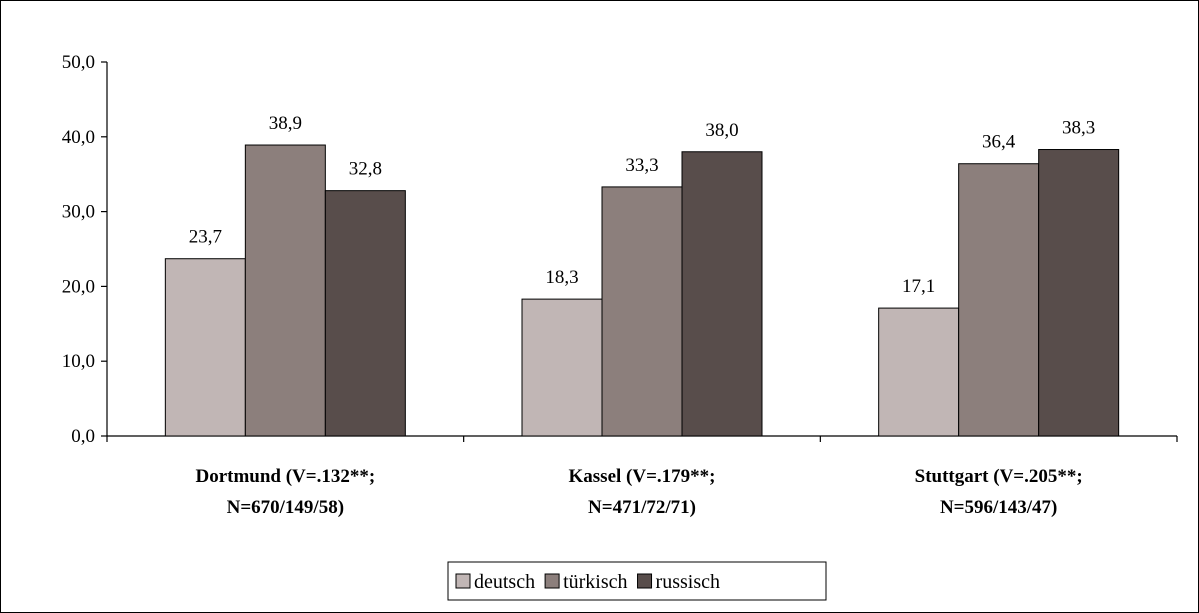 The width and height of the screenshot is (1199, 613). What do you see at coordinates (78, 361) in the screenshot?
I see `y-tick-label: 10,0` at bounding box center [78, 361].